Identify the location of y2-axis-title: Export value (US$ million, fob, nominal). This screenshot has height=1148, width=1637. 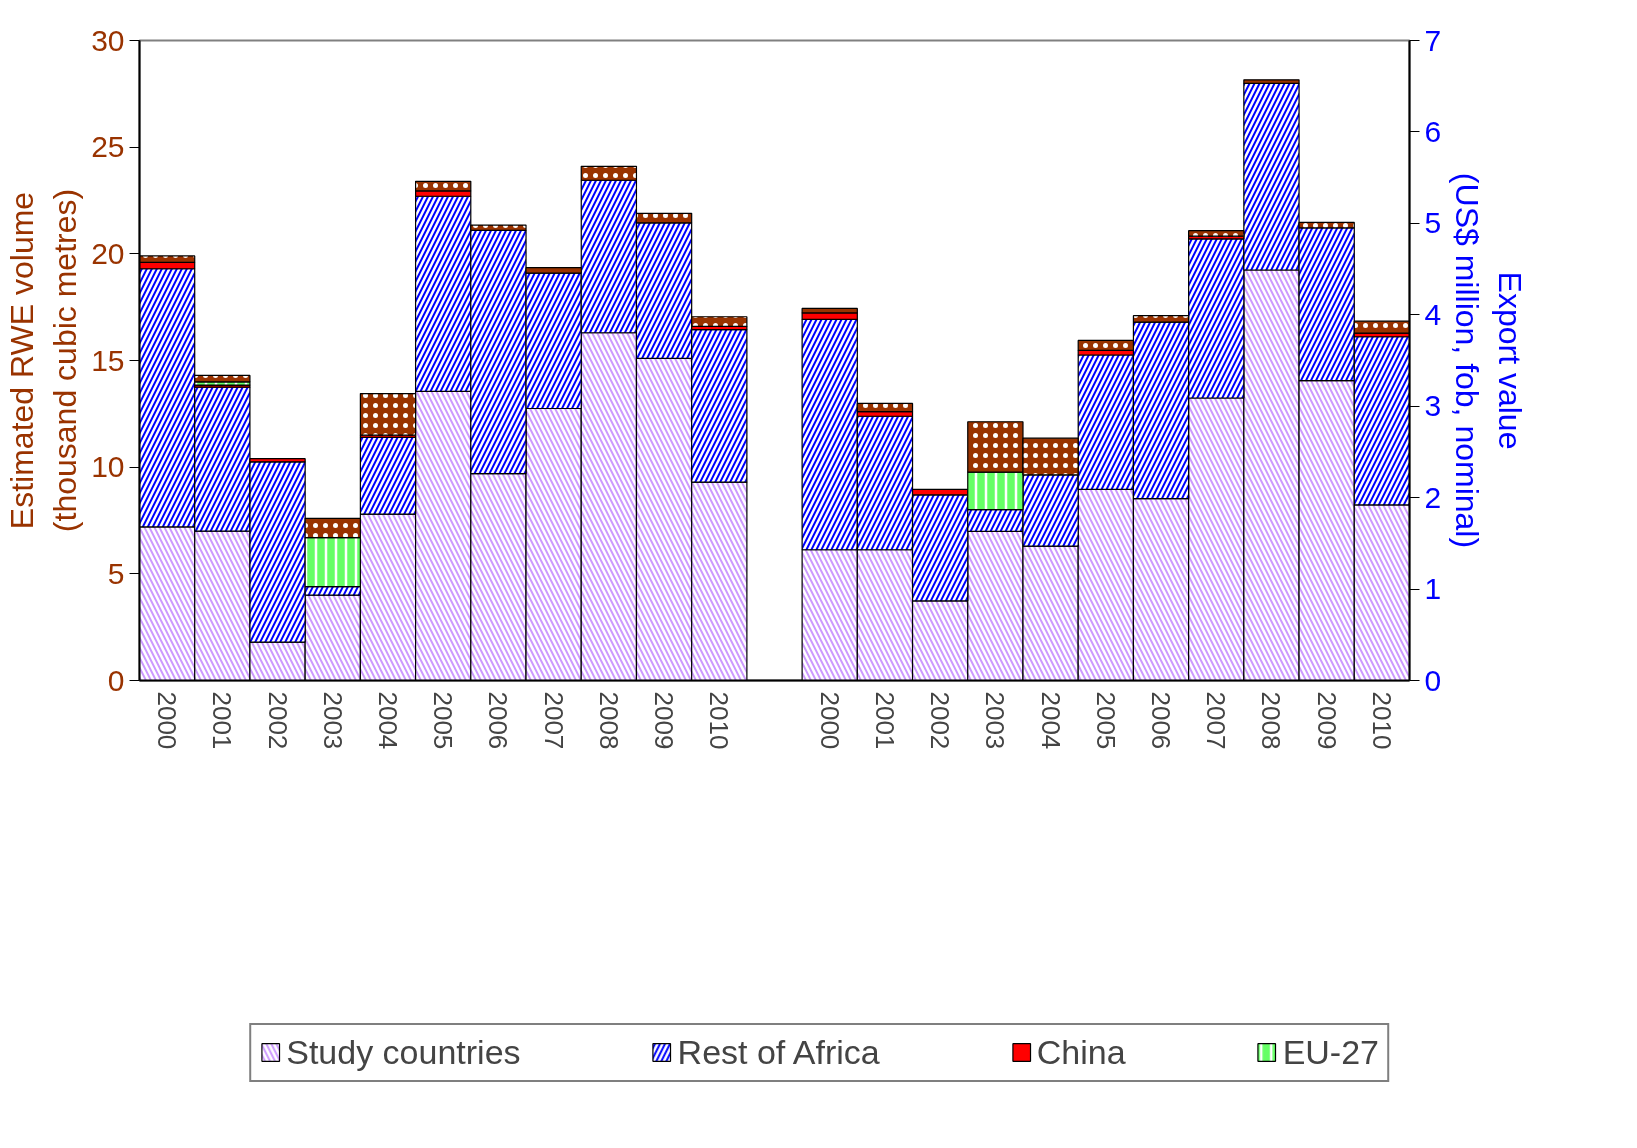
(1489, 360).